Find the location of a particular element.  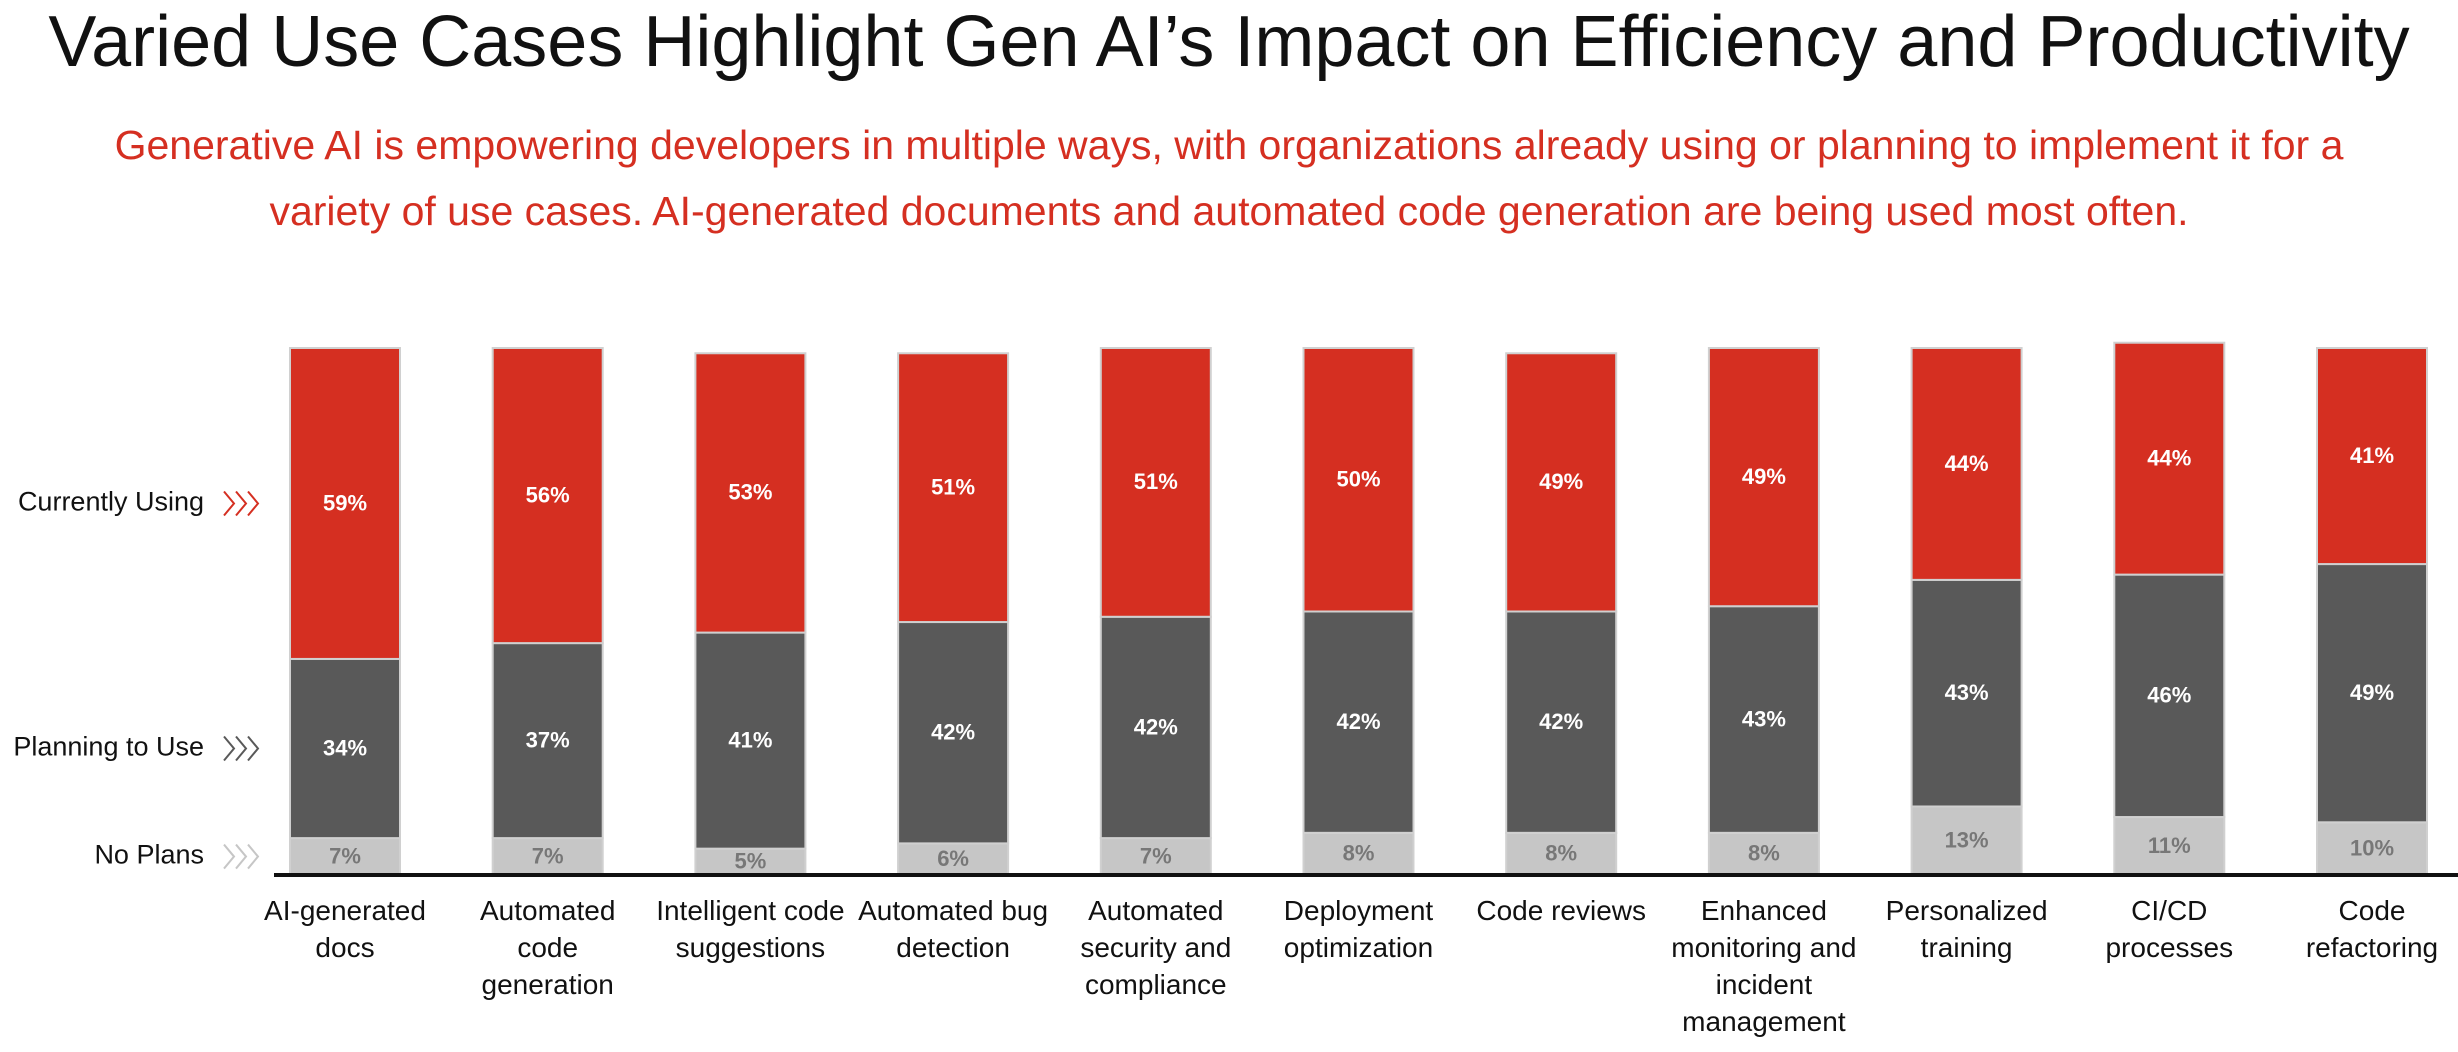

x-tick-label: AI-generated docs is located at coordinates (345, 929).